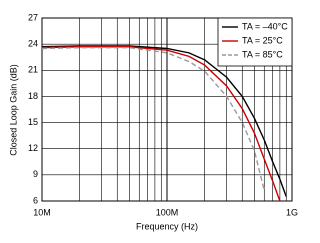 Image resolution: width=320 pixels, height=243 pixels. Describe the element at coordinates (167, 212) in the screenshot. I see `x-tick-label: 100M` at that location.